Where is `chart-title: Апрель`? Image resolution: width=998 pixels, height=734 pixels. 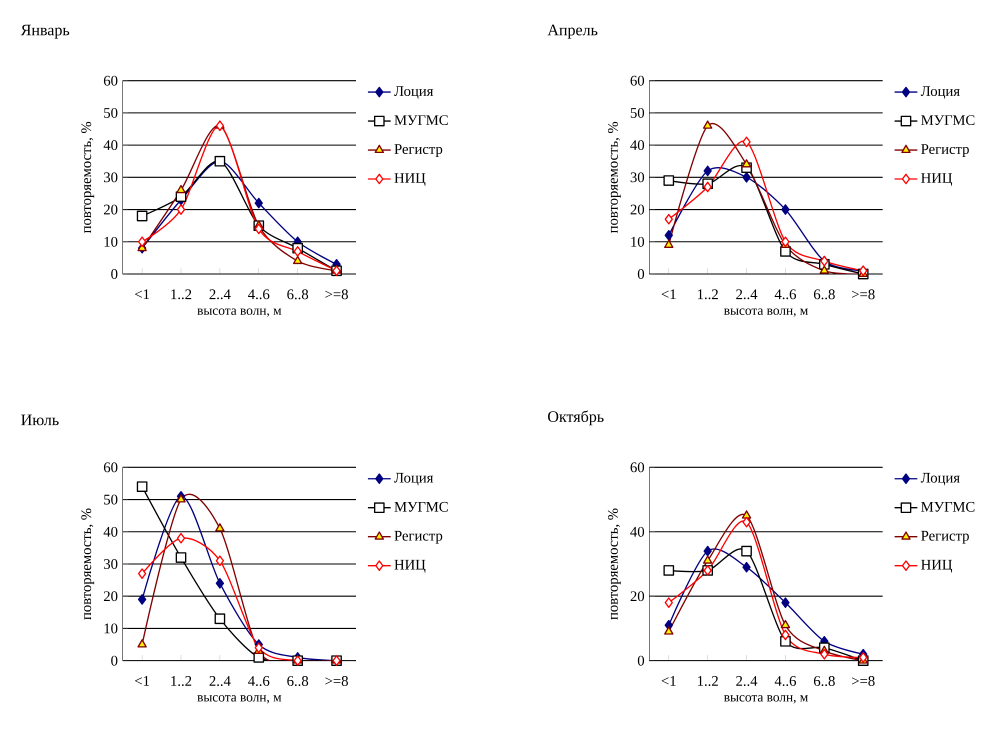 chart-title: Апрель is located at coordinates (573, 31).